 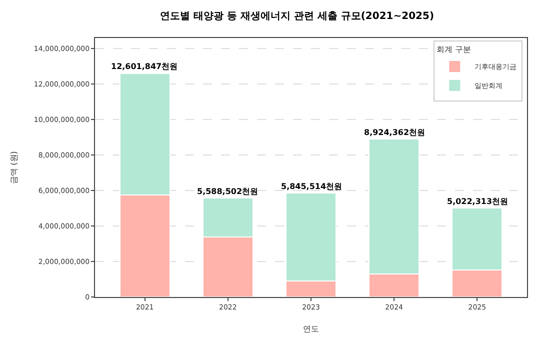 I want to click on annotation: 5,022,313천원, so click(x=477, y=201).